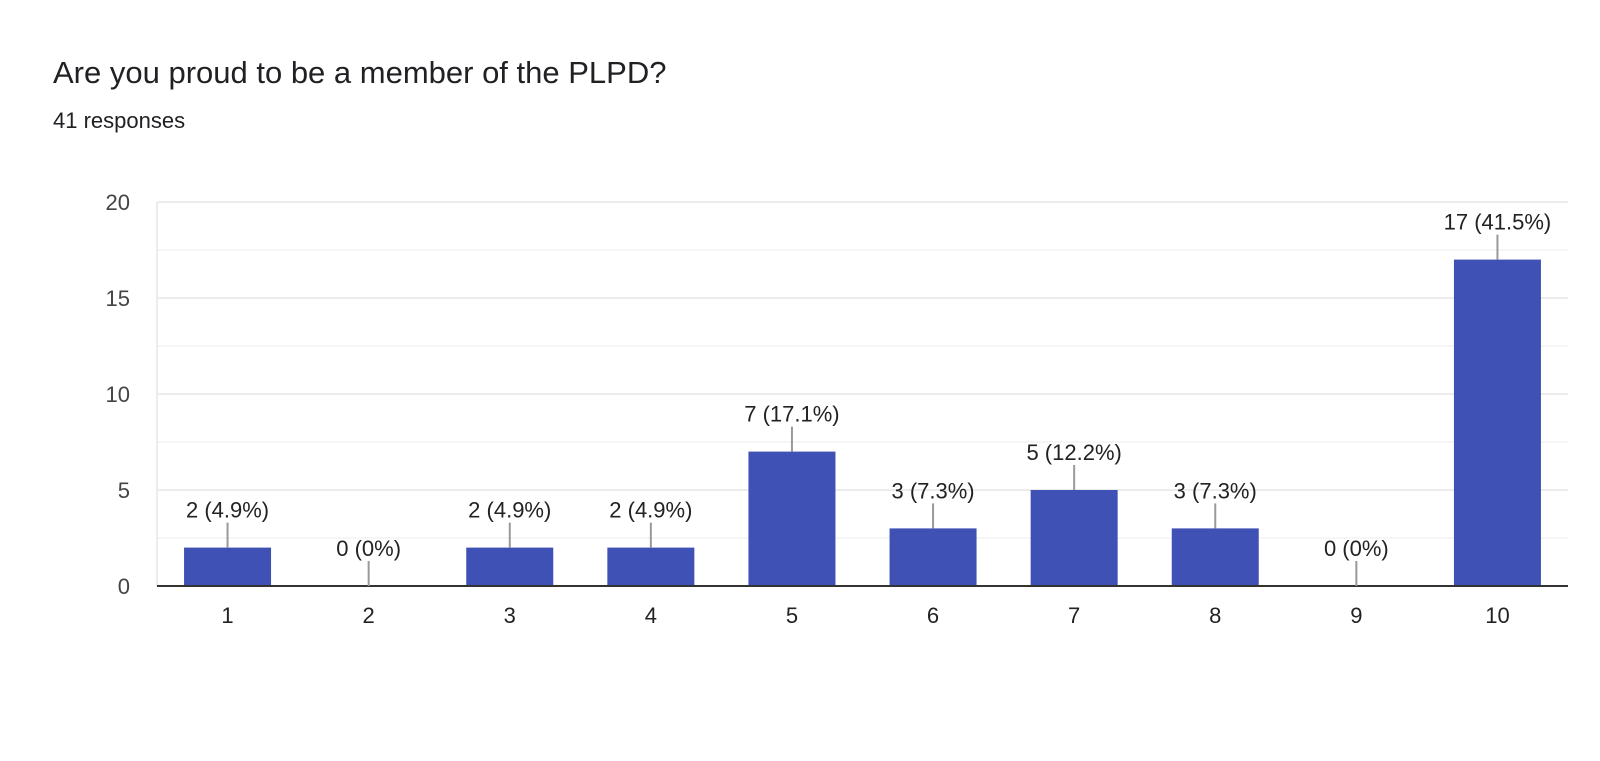 This screenshot has width=1600, height=761. Describe the element at coordinates (1073, 452) in the screenshot. I see `data-label: 5 (12.2%)` at that location.